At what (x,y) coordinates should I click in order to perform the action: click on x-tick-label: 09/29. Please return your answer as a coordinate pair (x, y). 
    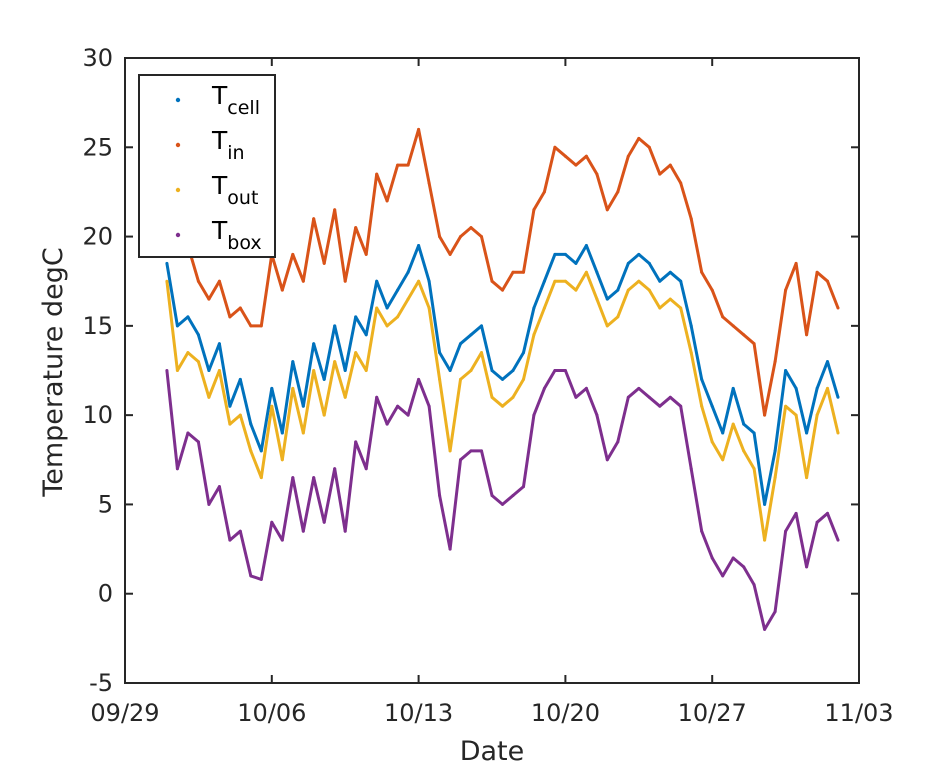
    Looking at the image, I should click on (124, 713).